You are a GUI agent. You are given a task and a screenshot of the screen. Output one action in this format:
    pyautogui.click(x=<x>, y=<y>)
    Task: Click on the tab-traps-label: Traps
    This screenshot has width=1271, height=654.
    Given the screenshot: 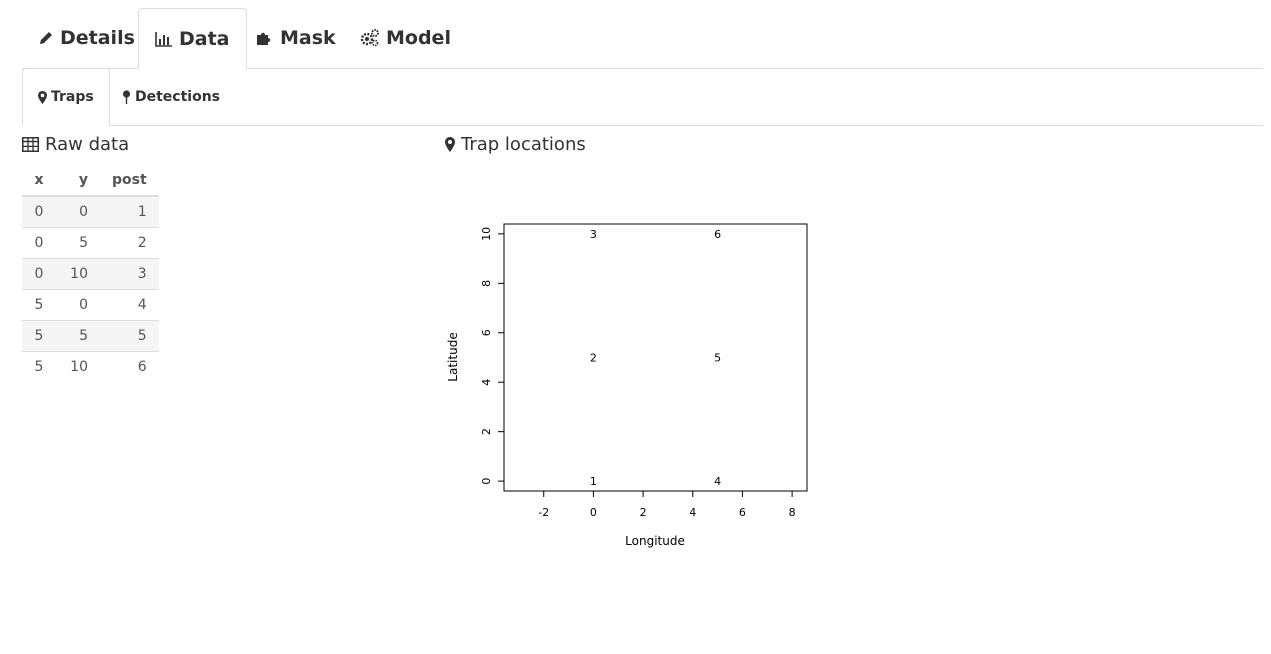 What is the action you would take?
    pyautogui.click(x=72, y=97)
    